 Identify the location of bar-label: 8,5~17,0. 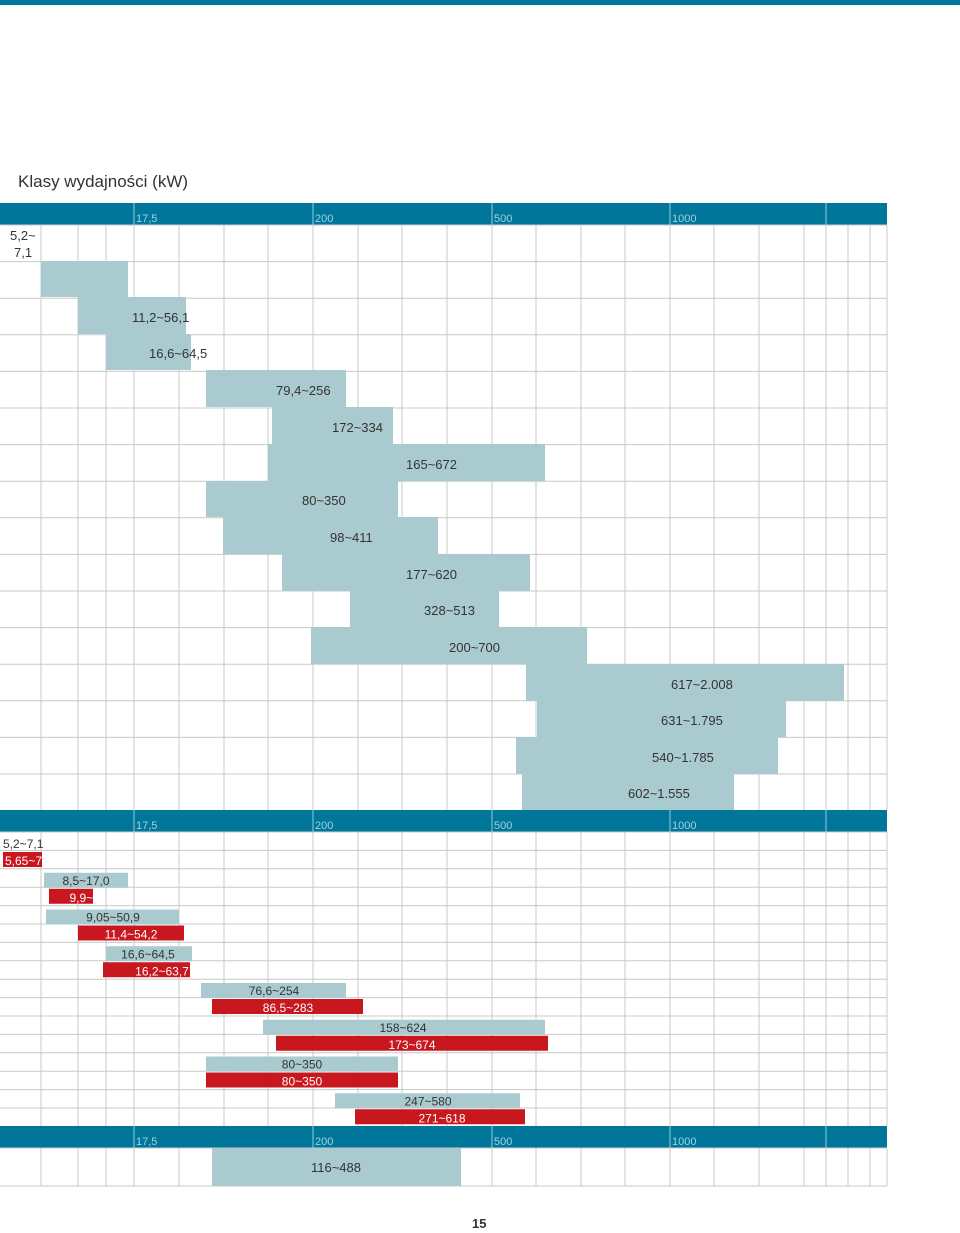
(85, 881).